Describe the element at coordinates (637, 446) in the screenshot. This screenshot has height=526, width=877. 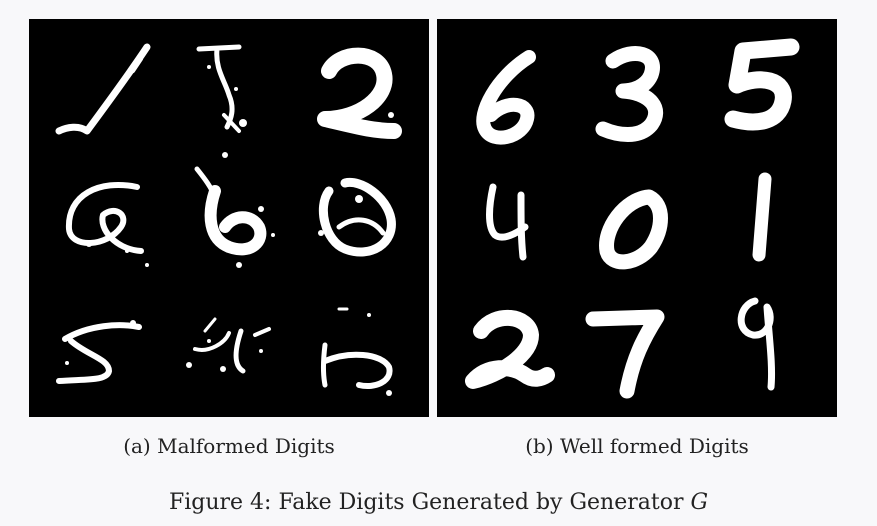
I see `subfigure-b-caption: (b) Well formed Digits` at that location.